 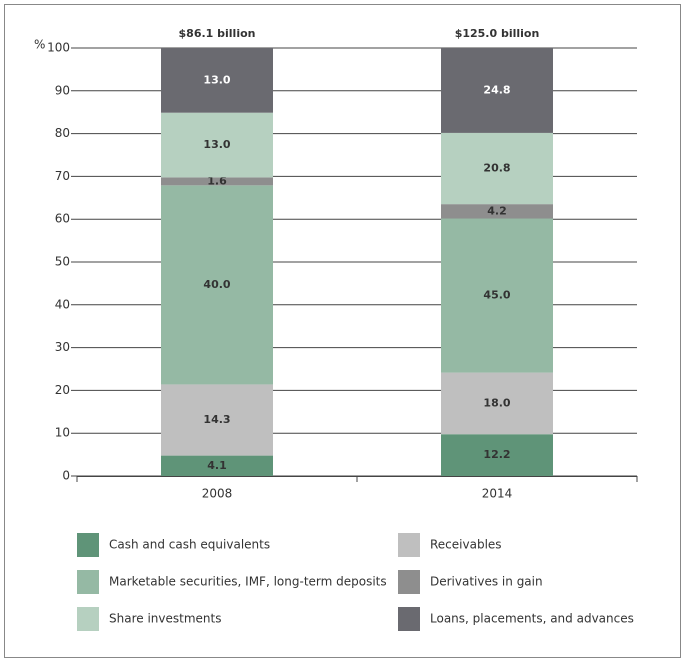 I want to click on y-tick-label: 30, so click(x=62, y=347).